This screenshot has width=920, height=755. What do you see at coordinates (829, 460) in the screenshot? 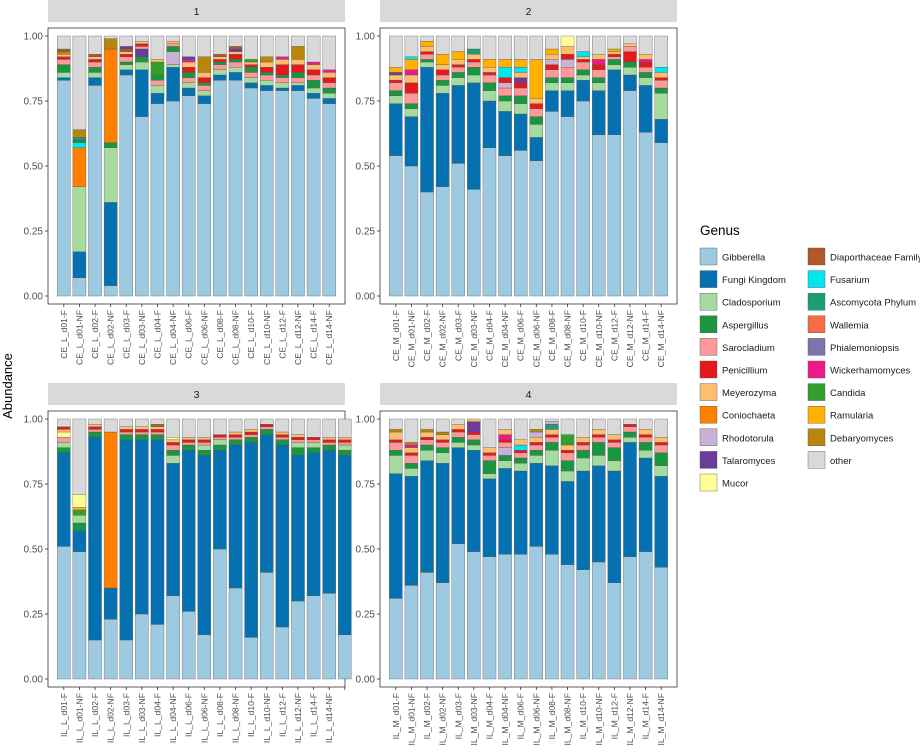
I see `legend-item-other: other` at bounding box center [829, 460].